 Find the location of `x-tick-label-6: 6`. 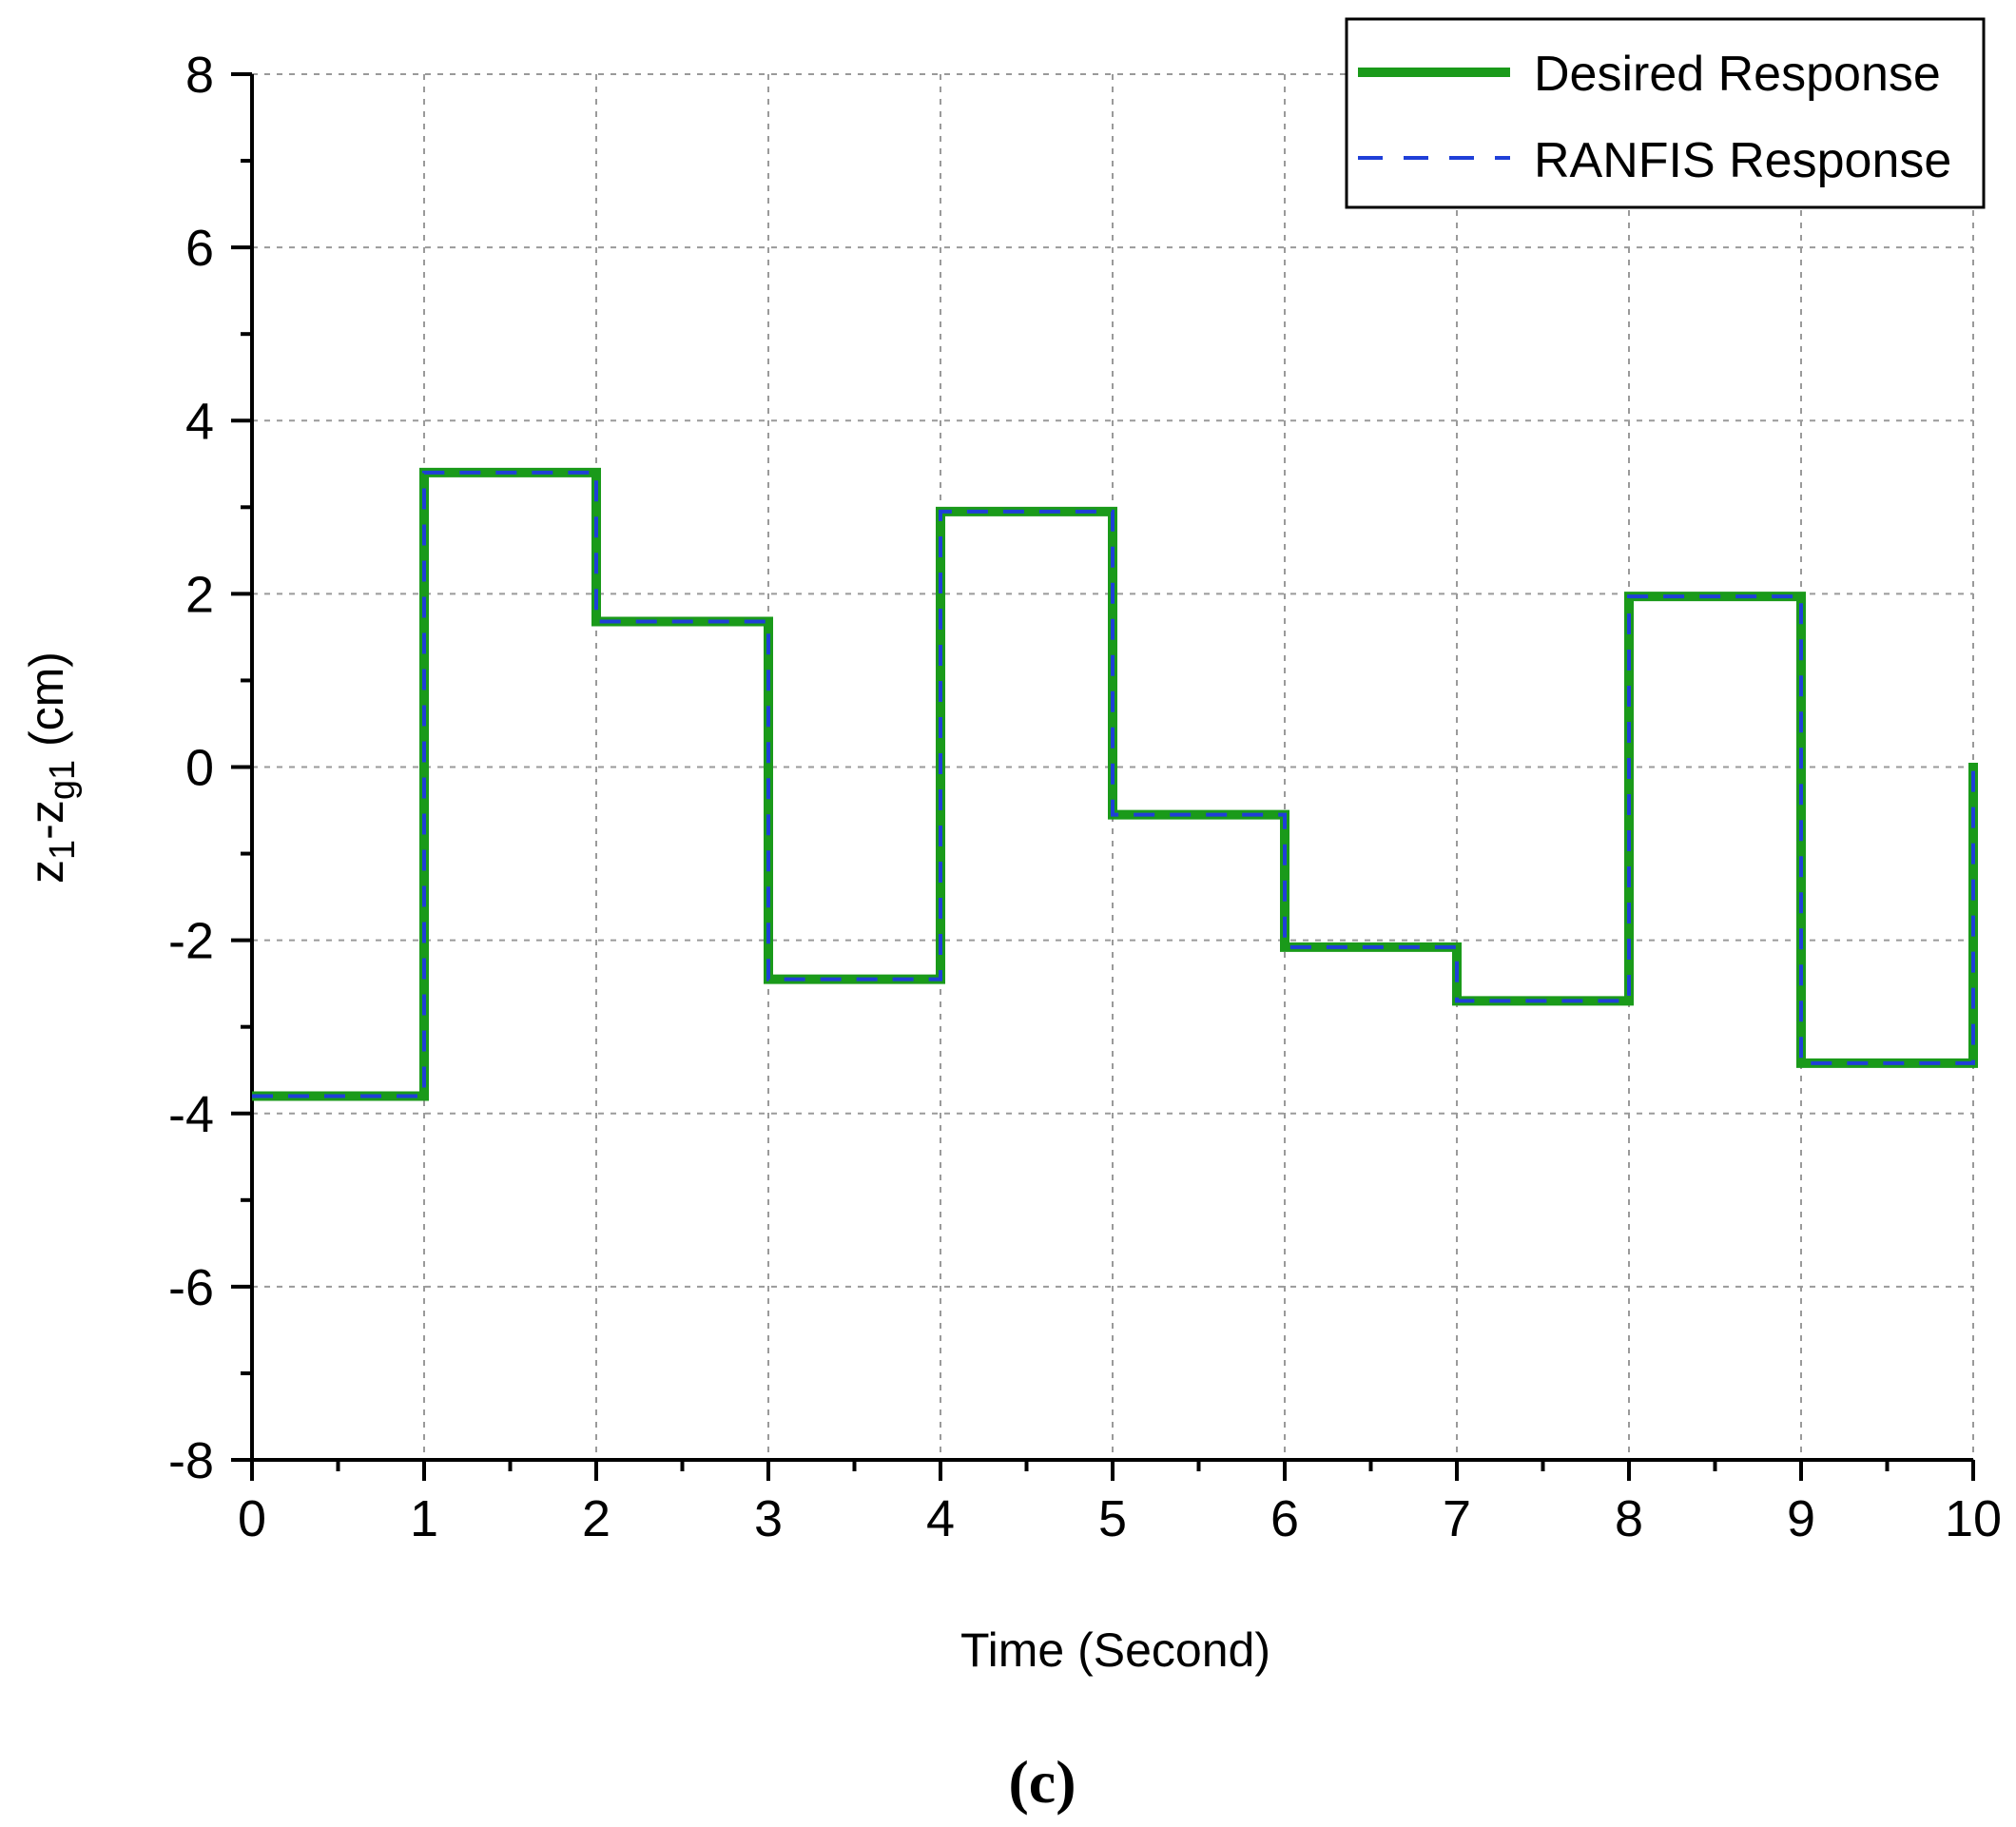

x-tick-label-6: 6 is located at coordinates (1284, 1518).